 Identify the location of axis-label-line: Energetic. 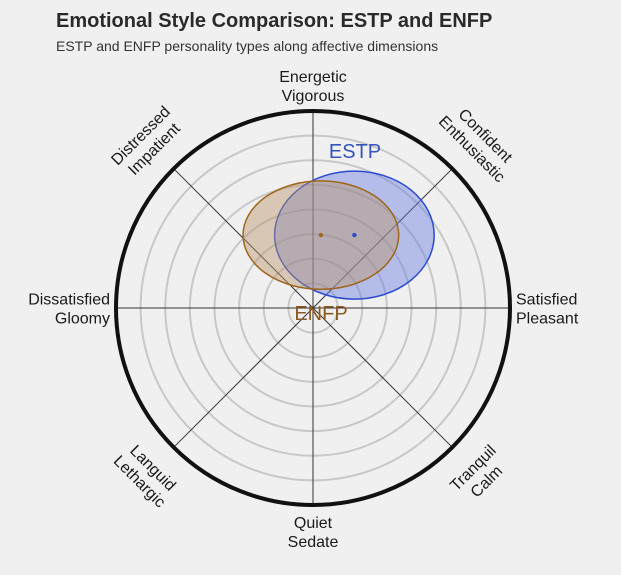
(313, 77).